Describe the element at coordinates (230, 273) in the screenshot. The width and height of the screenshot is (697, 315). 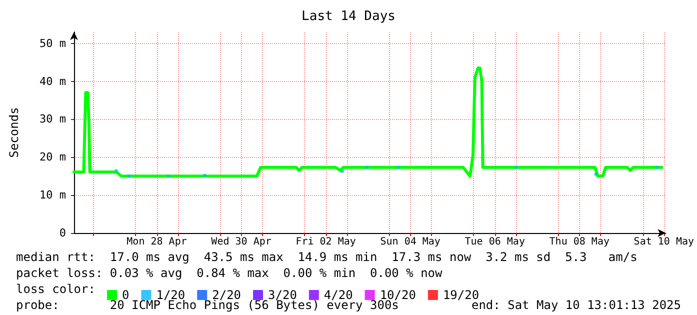
I see `text: packet loss: 0.03 % avg 0.84 % max 0.00 % min 0.00 % now` at that location.